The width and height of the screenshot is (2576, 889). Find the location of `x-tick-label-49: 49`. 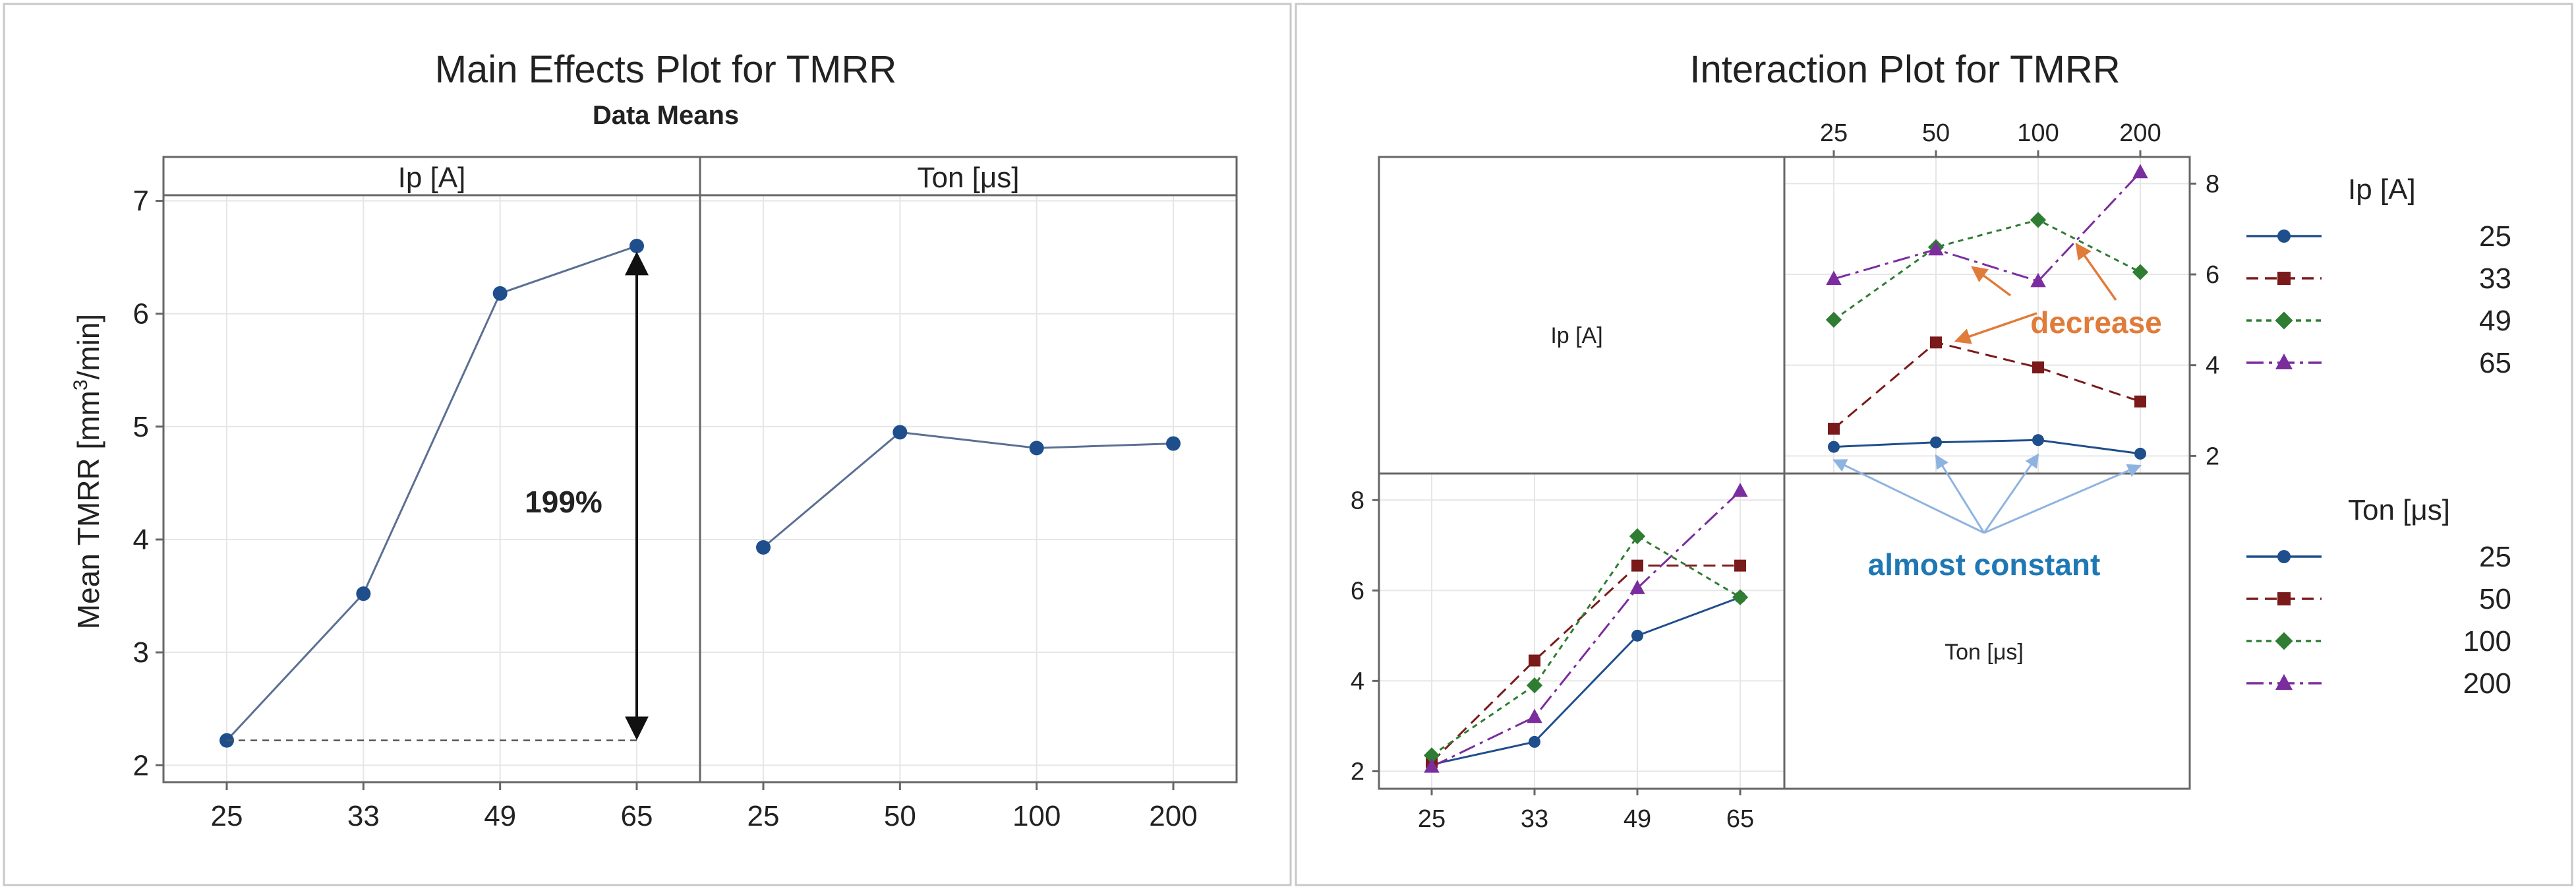

x-tick-label-49: 49 is located at coordinates (500, 816).